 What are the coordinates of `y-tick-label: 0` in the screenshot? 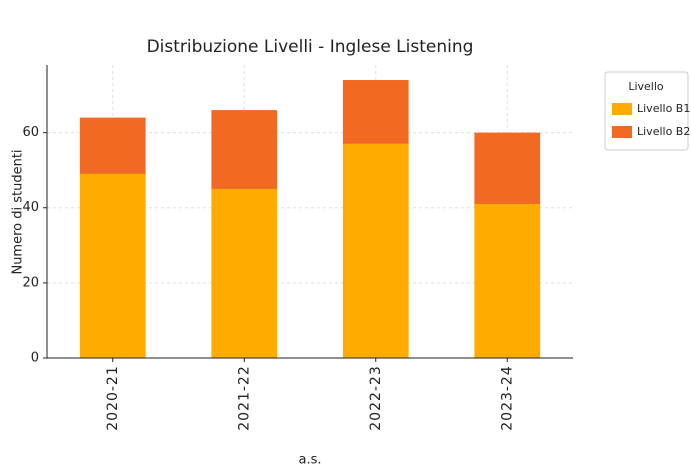 It's located at (35, 358).